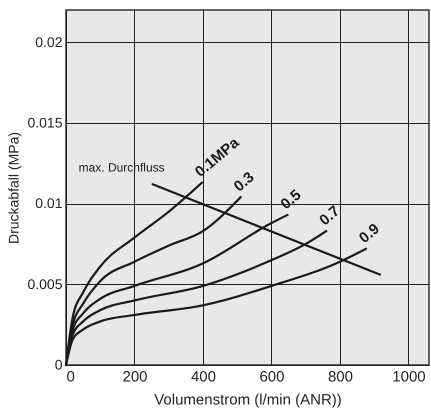 The width and height of the screenshot is (431, 415). Describe the element at coordinates (70, 377) in the screenshot. I see `x-tick-label: 0` at that location.